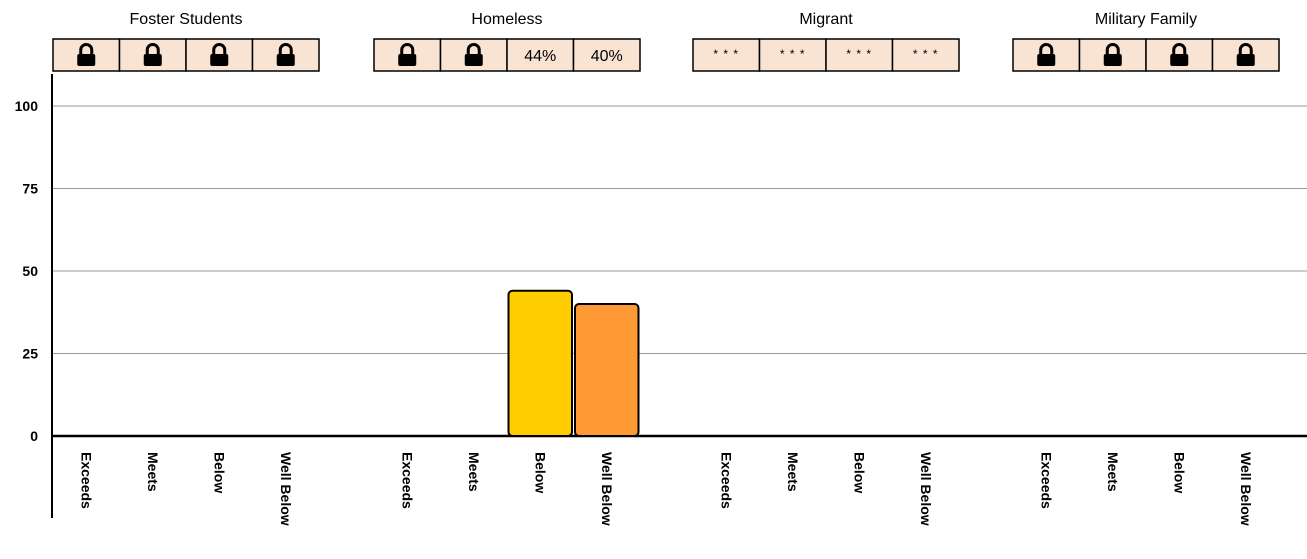 Image resolution: width=1307 pixels, height=559 pixels. I want to click on y-tick-label: 50, so click(30, 271).